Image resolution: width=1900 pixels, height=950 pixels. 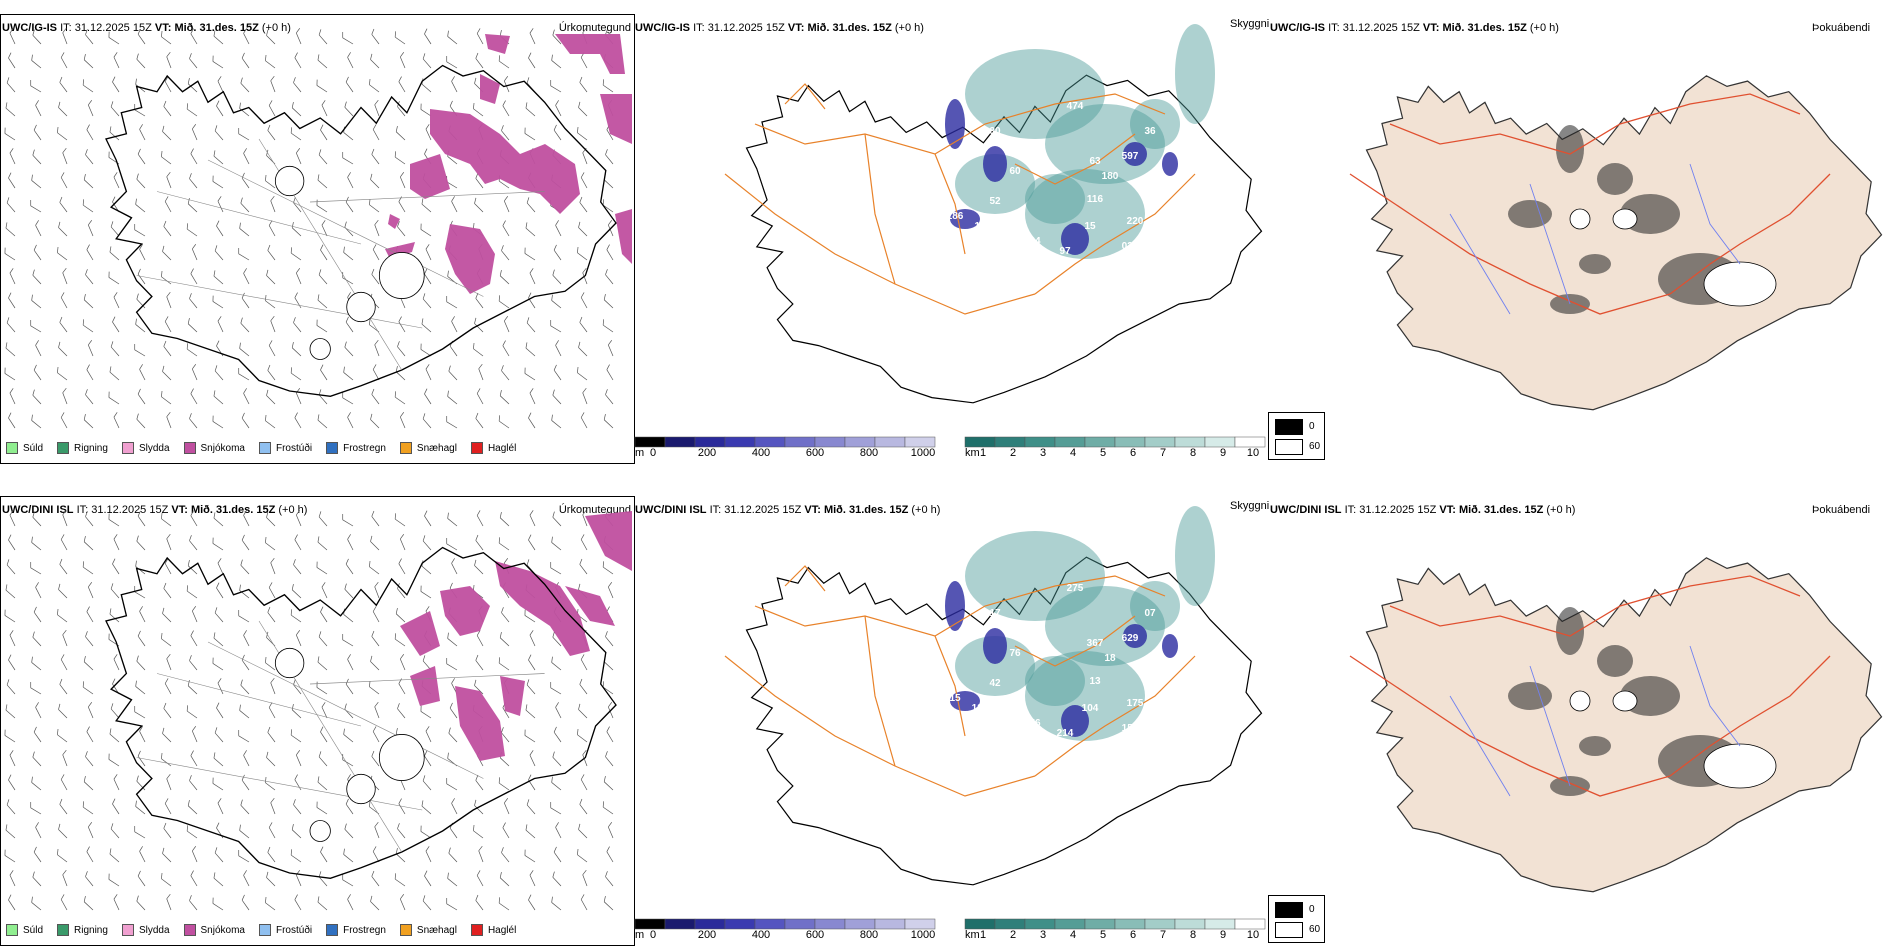 What do you see at coordinates (179, 510) in the screenshot?
I see `vt-label: VT:` at bounding box center [179, 510].